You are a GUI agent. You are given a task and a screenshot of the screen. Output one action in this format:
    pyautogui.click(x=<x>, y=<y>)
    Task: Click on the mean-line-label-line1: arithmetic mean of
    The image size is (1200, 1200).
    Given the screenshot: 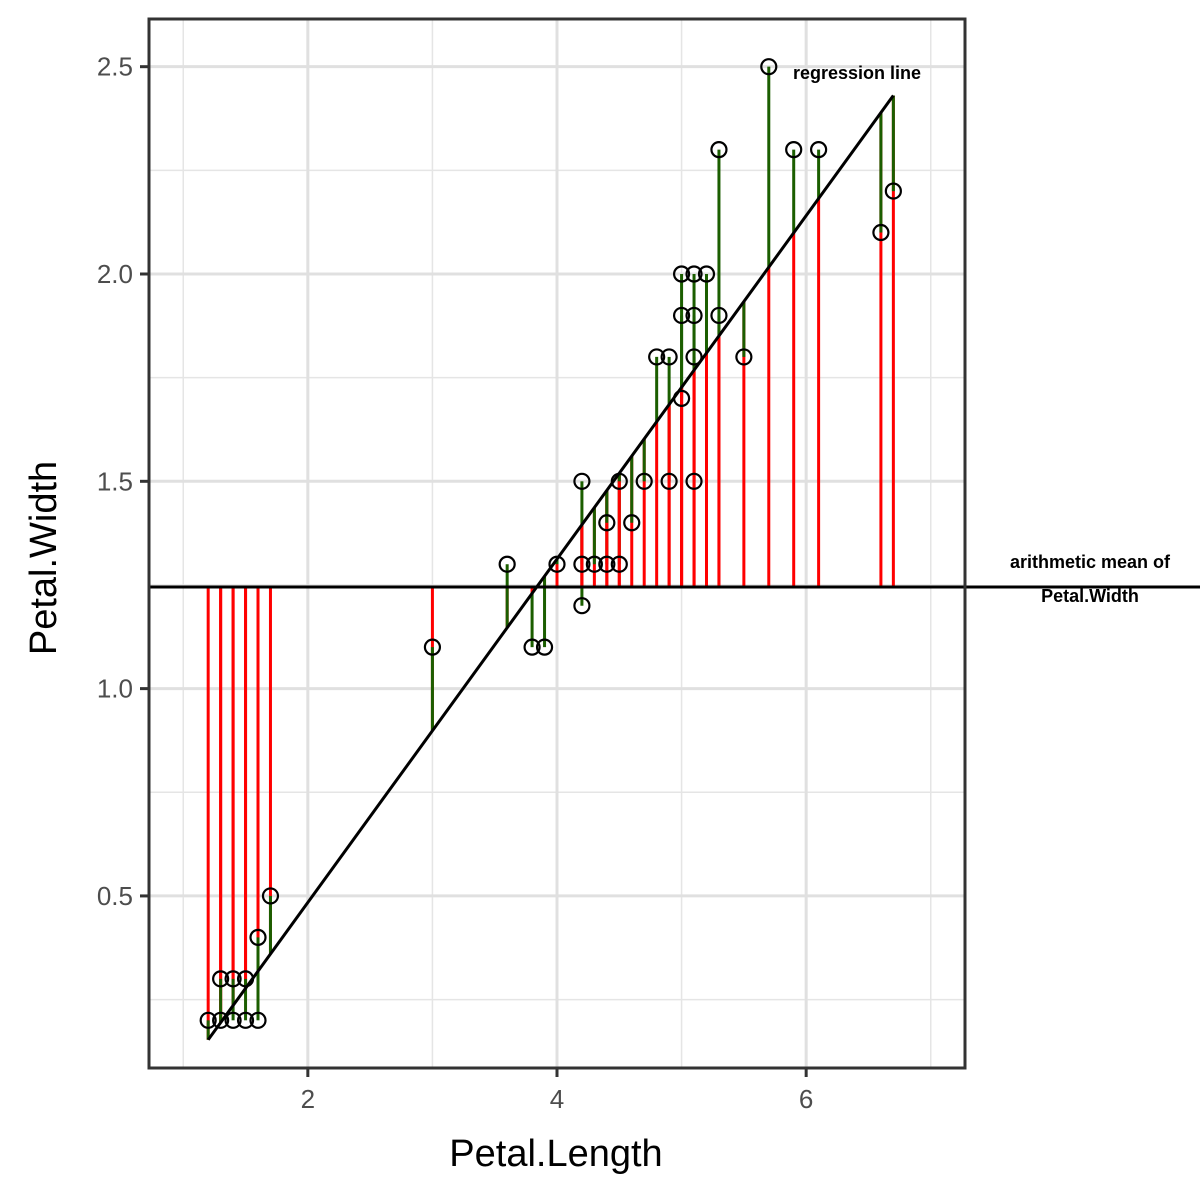 What is the action you would take?
    pyautogui.click(x=1090, y=562)
    